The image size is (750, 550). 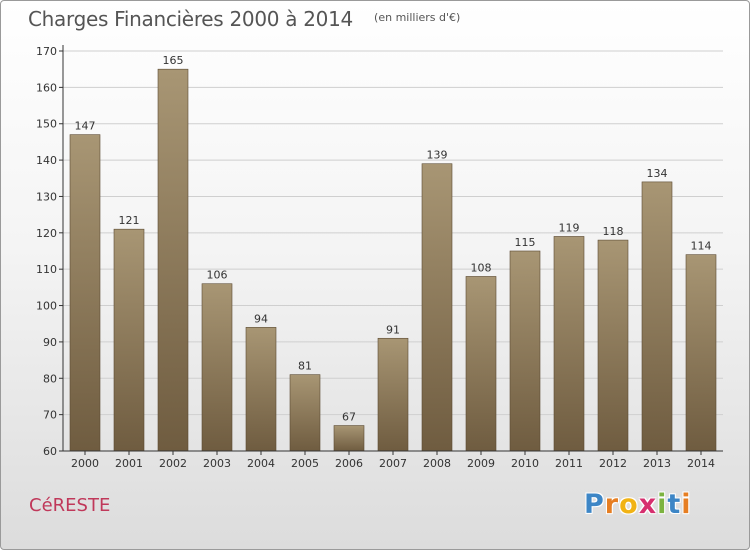 I want to click on x-tick-label: 2012, so click(x=613, y=463).